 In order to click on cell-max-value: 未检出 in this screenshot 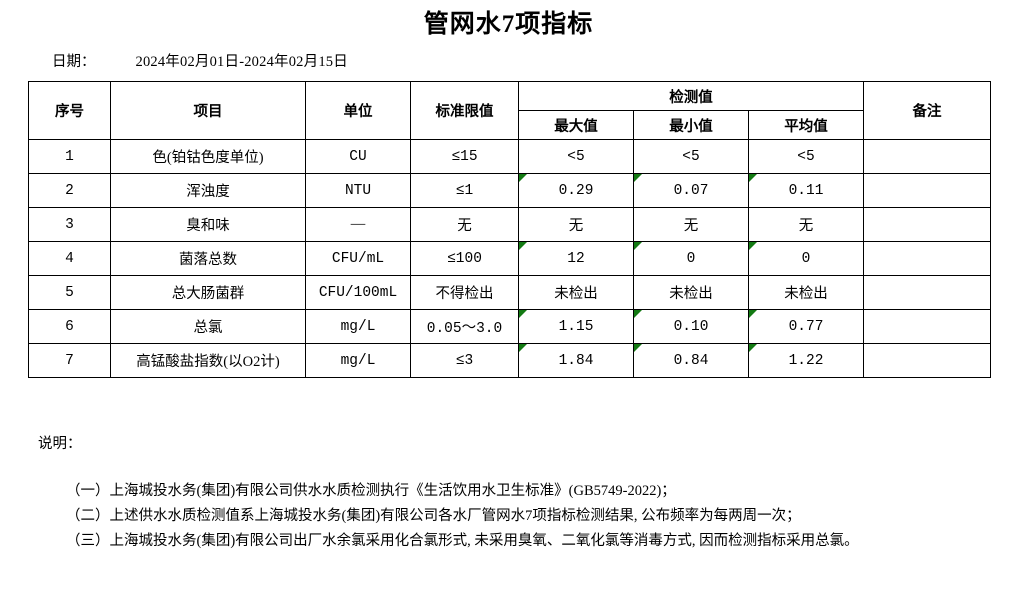, I will do `click(576, 292)`.